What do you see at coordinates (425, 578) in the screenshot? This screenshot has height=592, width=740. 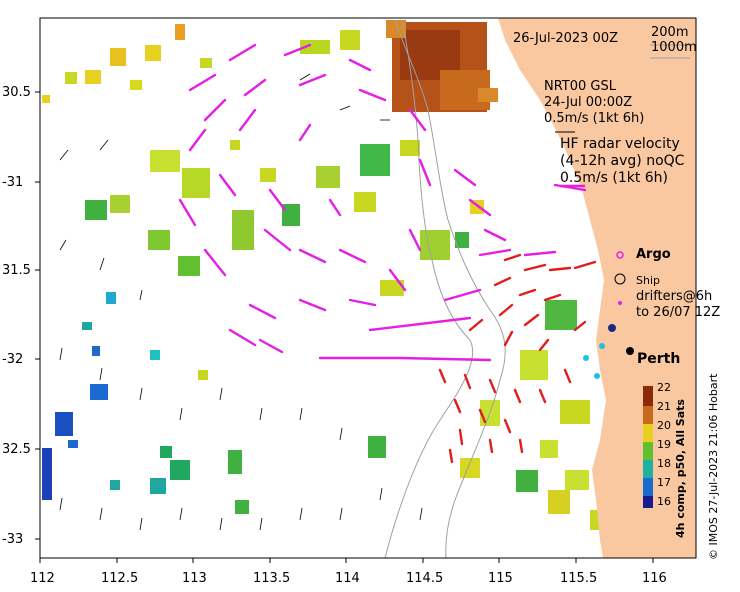 I see `x-tick: 114.5` at bounding box center [425, 578].